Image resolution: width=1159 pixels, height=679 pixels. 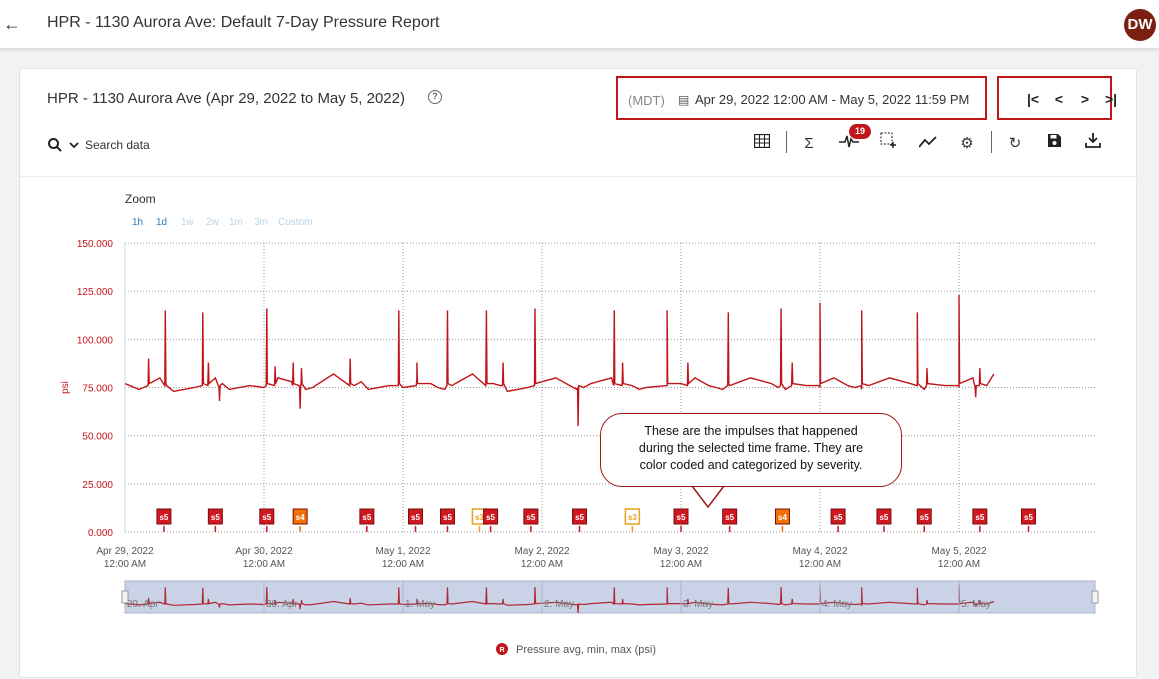 I want to click on navigator-label: 3. May, so click(x=698, y=604).